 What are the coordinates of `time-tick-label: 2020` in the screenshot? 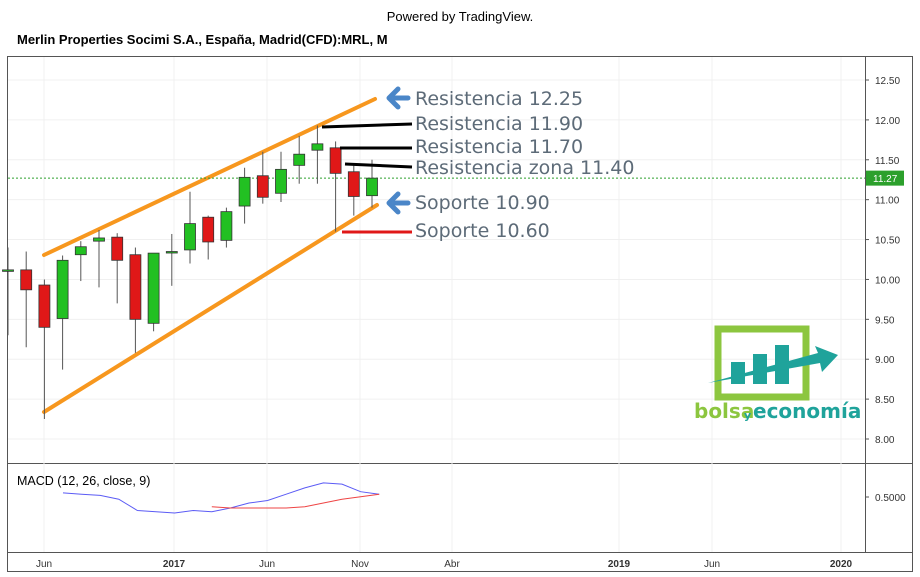 It's located at (841, 564).